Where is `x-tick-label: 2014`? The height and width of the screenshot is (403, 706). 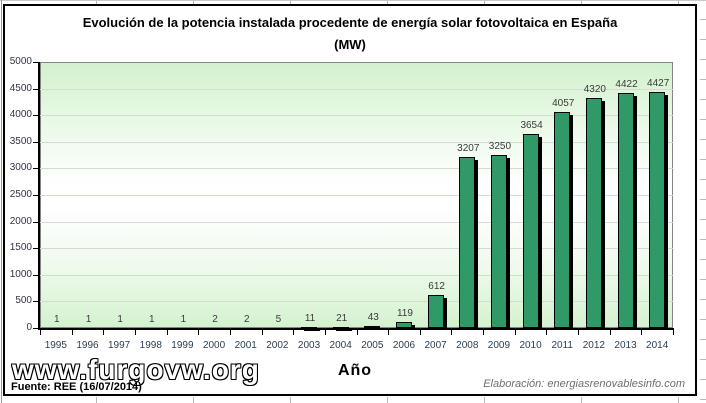
x-tick-label: 2014 is located at coordinates (657, 345).